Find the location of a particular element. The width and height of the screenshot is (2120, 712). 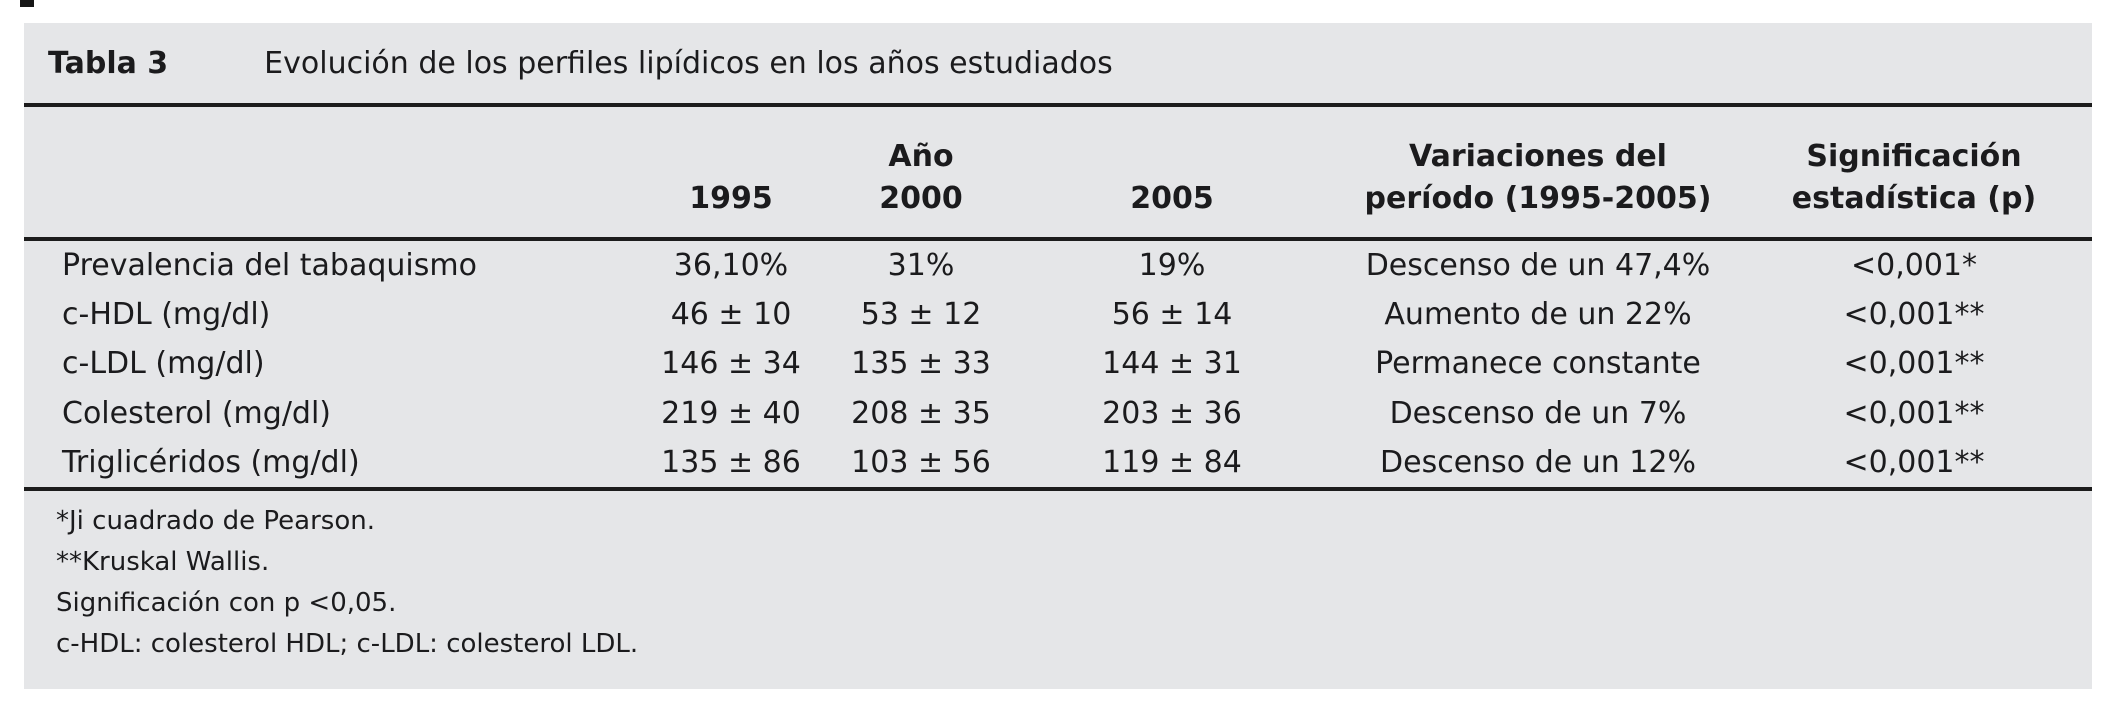

year-group-label: Año is located at coordinates (921, 156).